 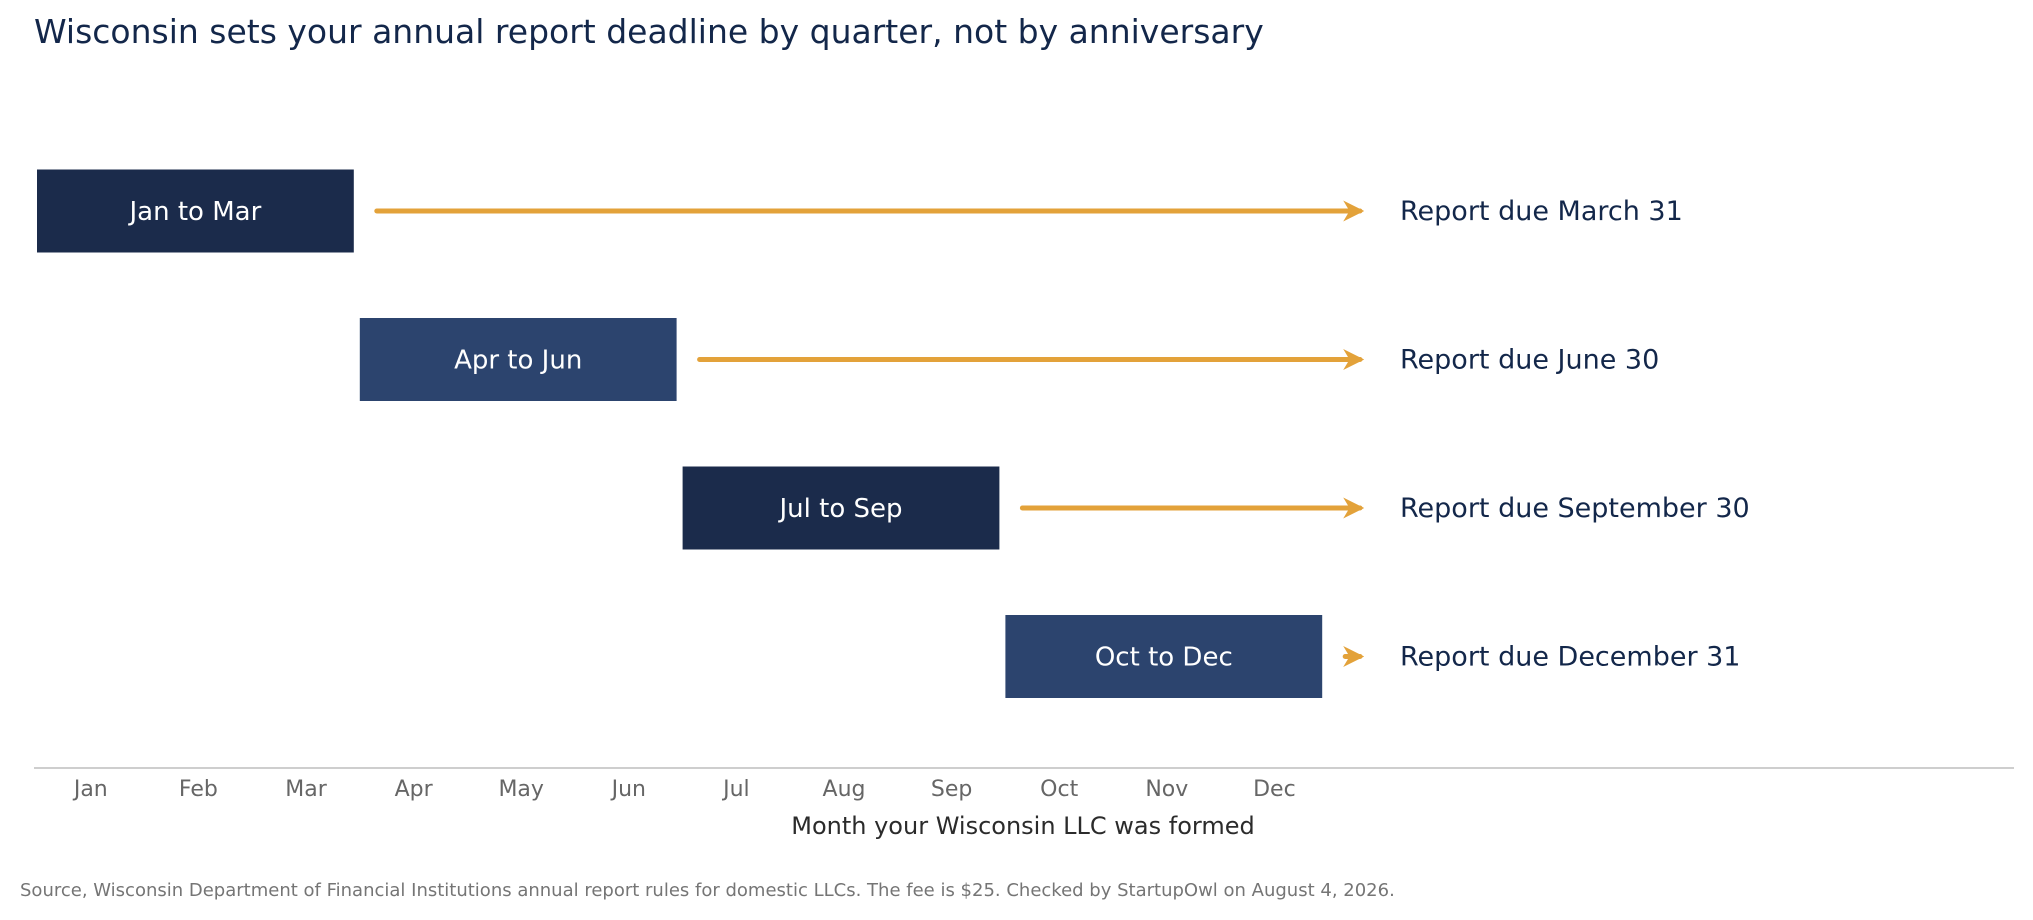 What do you see at coordinates (628, 789) in the screenshot?
I see `x-tick-label: Jun` at bounding box center [628, 789].